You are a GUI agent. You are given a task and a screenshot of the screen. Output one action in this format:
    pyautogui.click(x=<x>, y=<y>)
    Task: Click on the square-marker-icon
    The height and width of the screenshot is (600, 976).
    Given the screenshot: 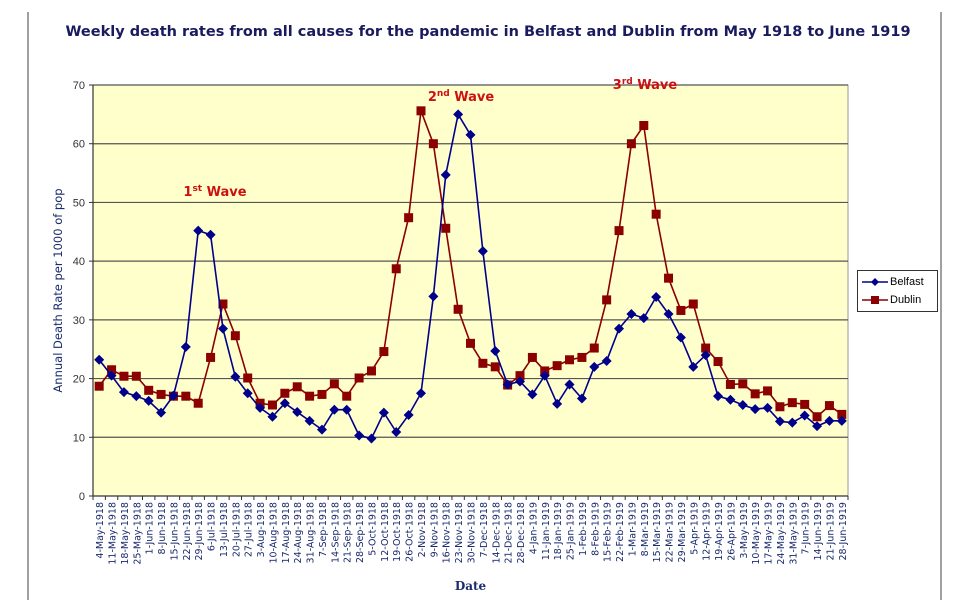 What is the action you would take?
    pyautogui.click(x=875, y=300)
    